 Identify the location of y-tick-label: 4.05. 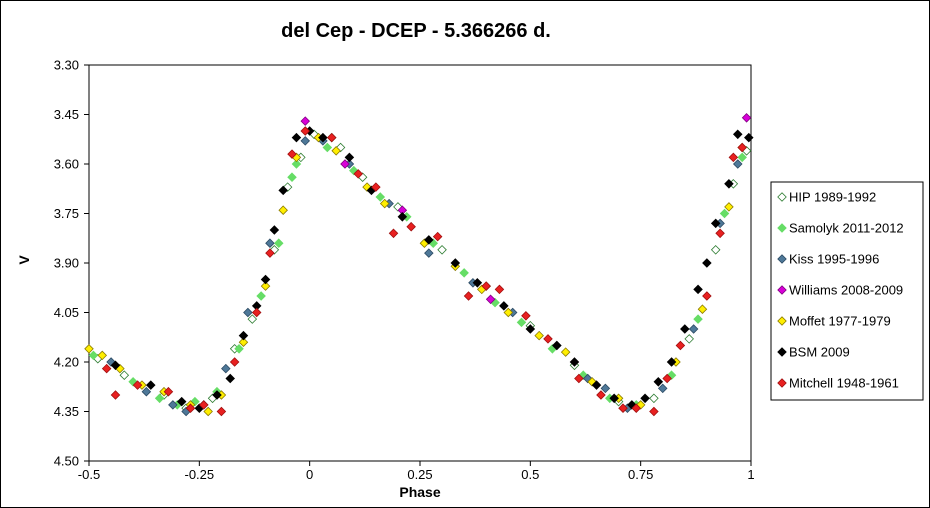
(66, 312).